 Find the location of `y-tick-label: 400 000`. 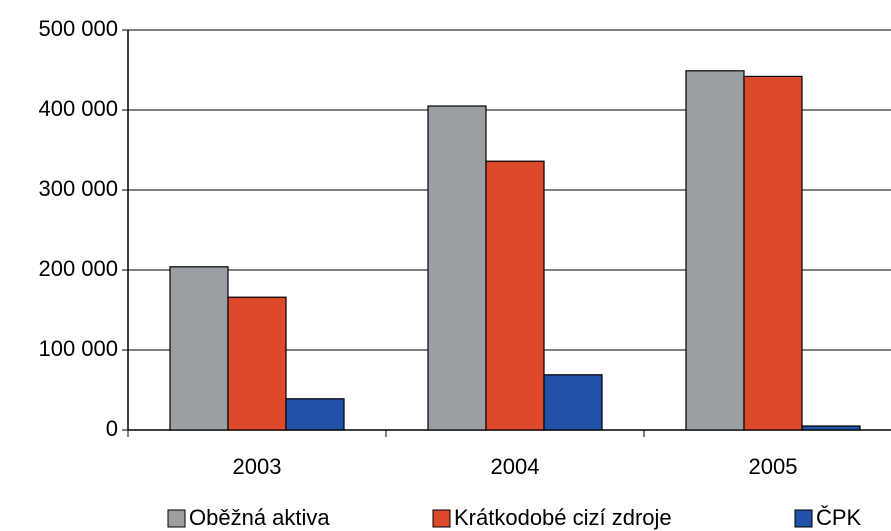

y-tick-label: 400 000 is located at coordinates (78, 108).